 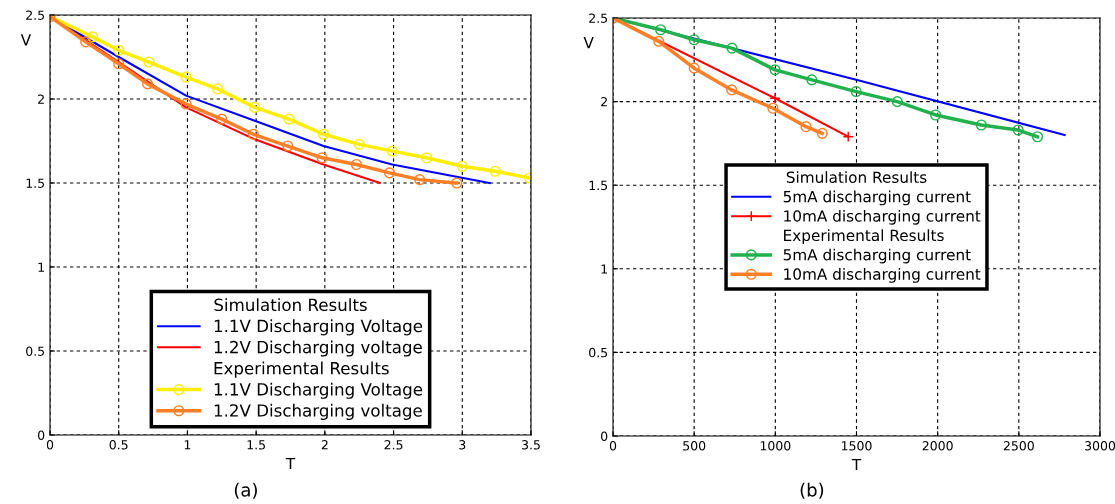 What do you see at coordinates (775, 446) in the screenshot?
I see `x-tick-label: 1000` at bounding box center [775, 446].